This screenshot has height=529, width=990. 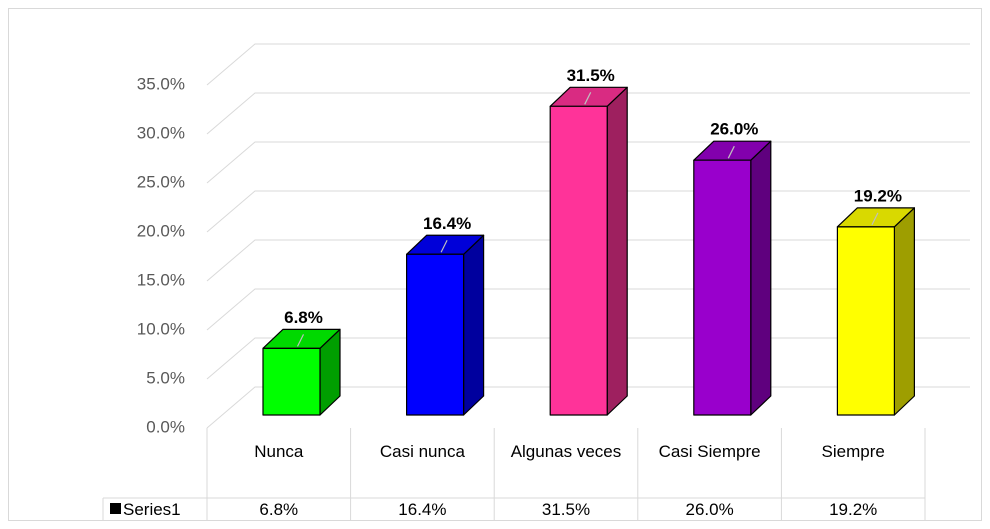 I want to click on category-label: Siempre, so click(x=853, y=451).